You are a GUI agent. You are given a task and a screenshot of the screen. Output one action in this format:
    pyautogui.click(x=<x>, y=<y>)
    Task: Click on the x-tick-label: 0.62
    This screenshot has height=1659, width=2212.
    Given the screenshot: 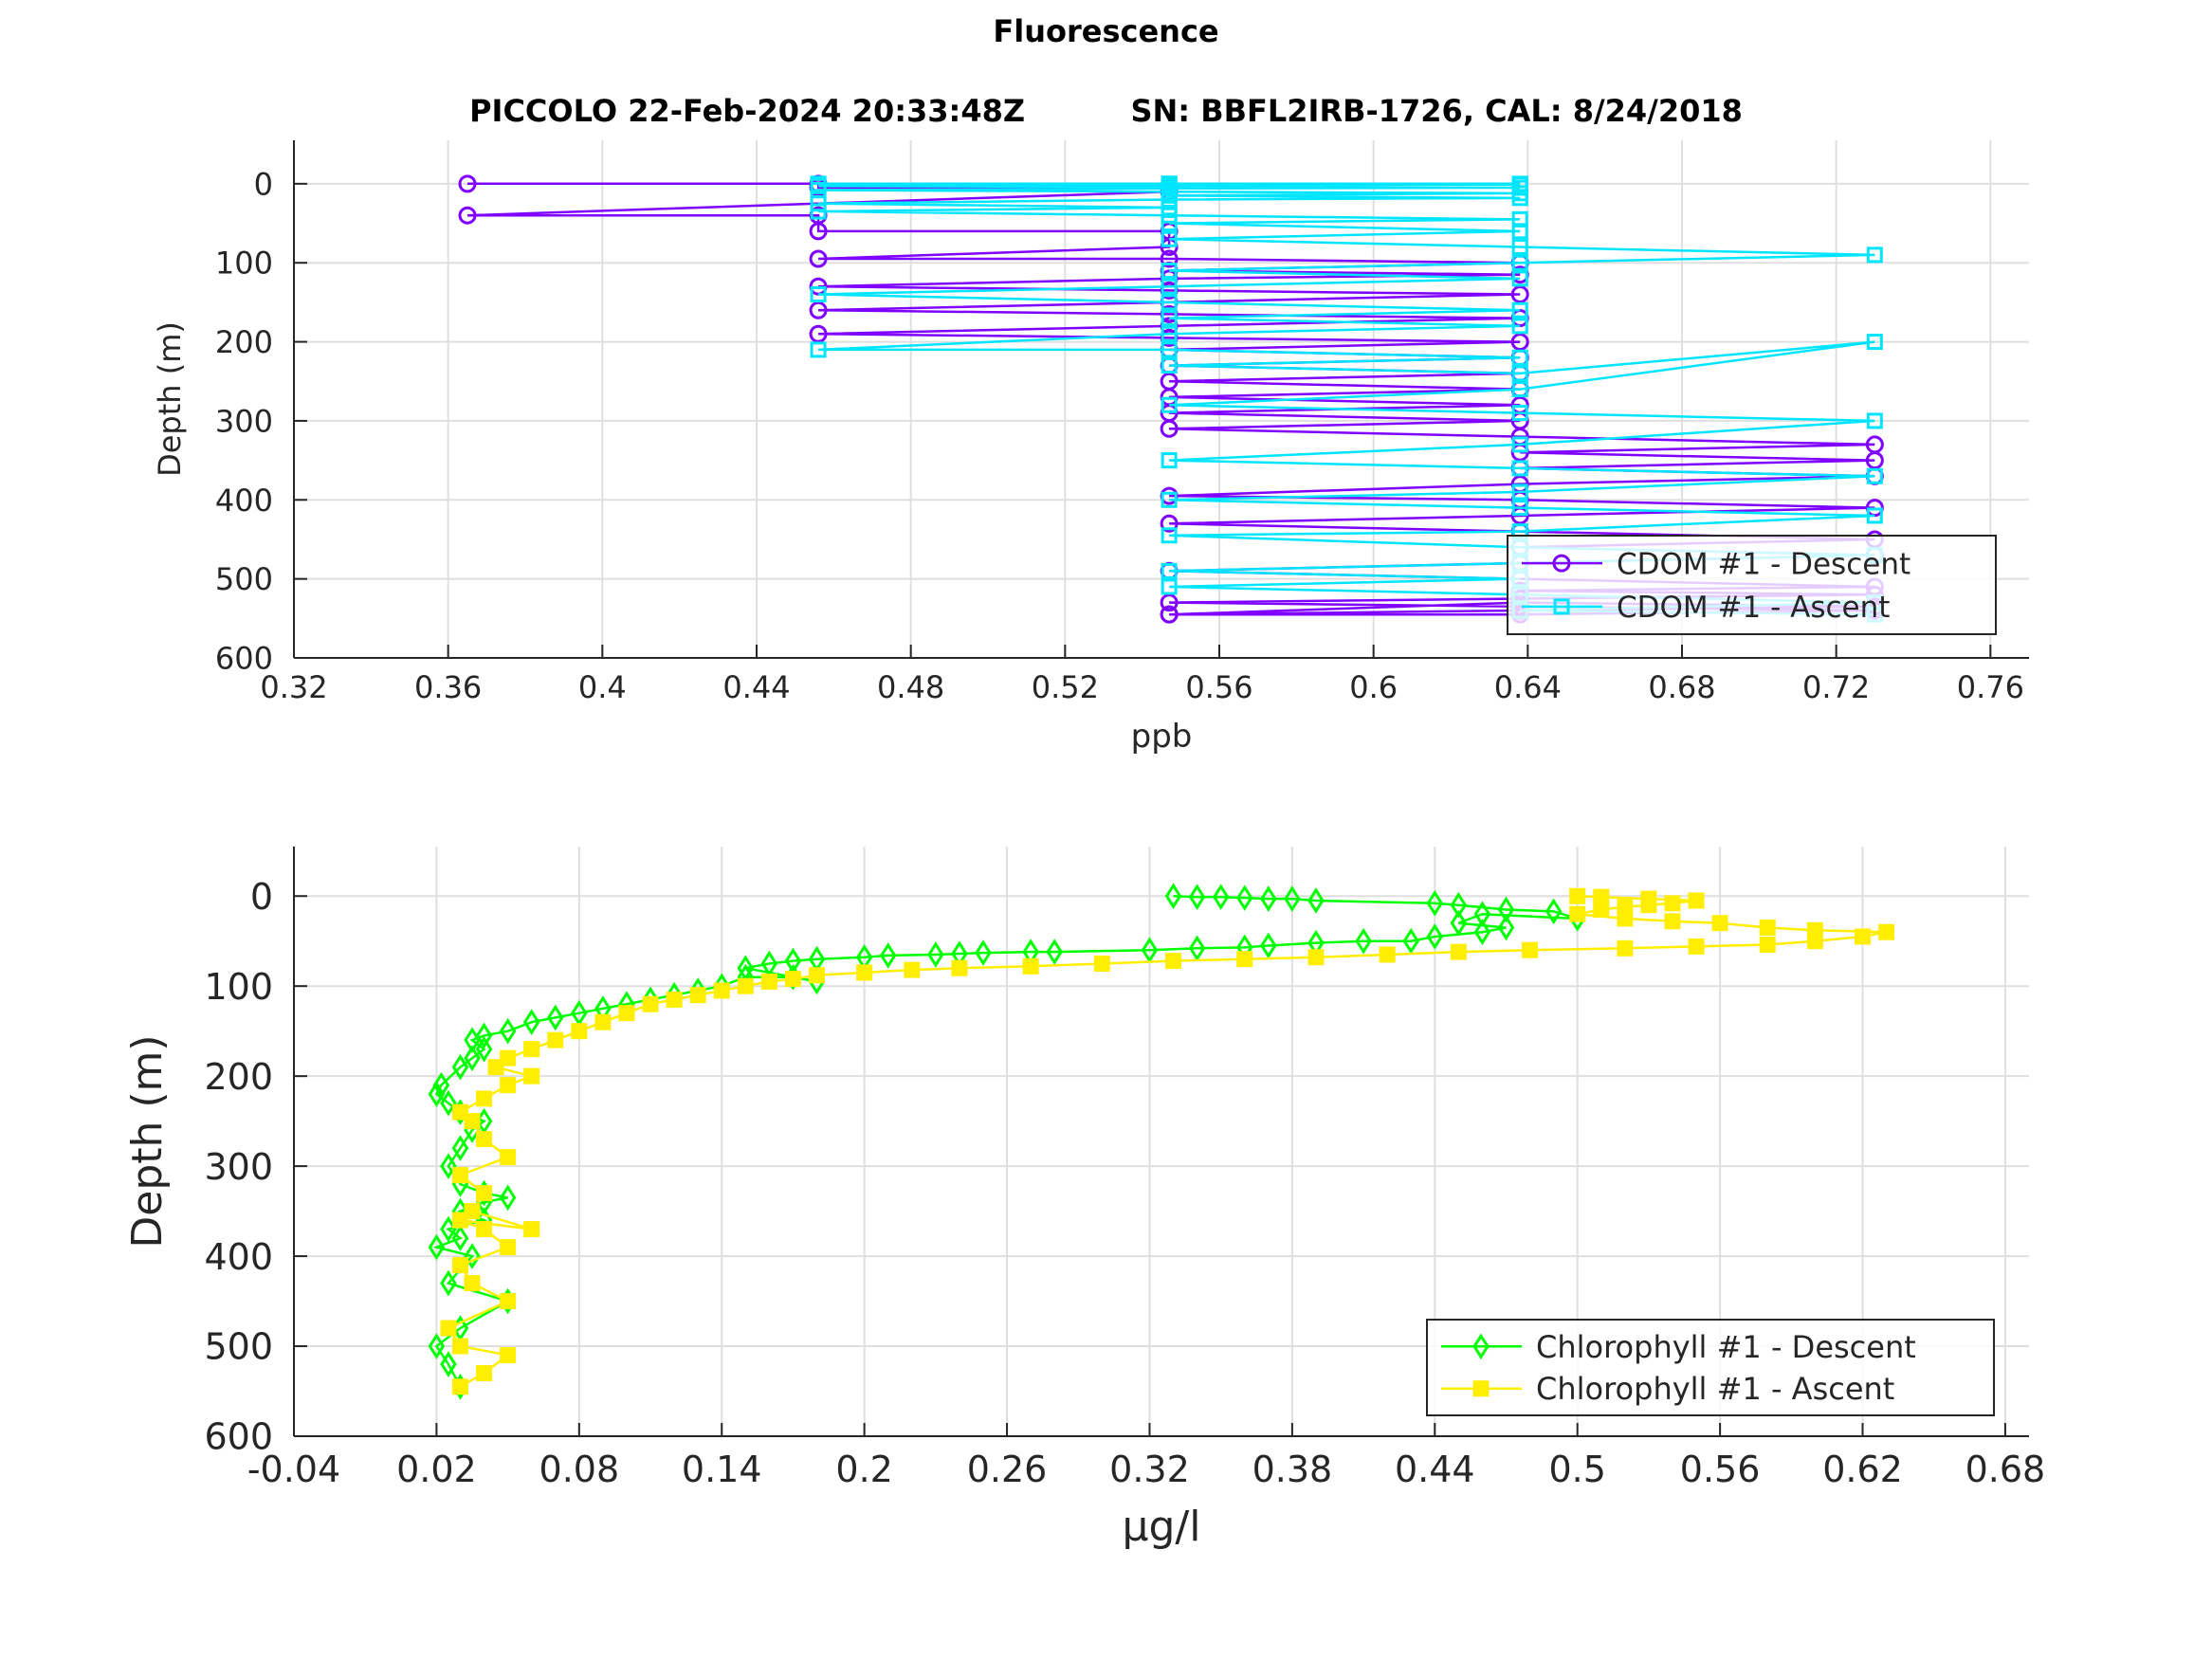 What is the action you would take?
    pyautogui.click(x=1862, y=1469)
    